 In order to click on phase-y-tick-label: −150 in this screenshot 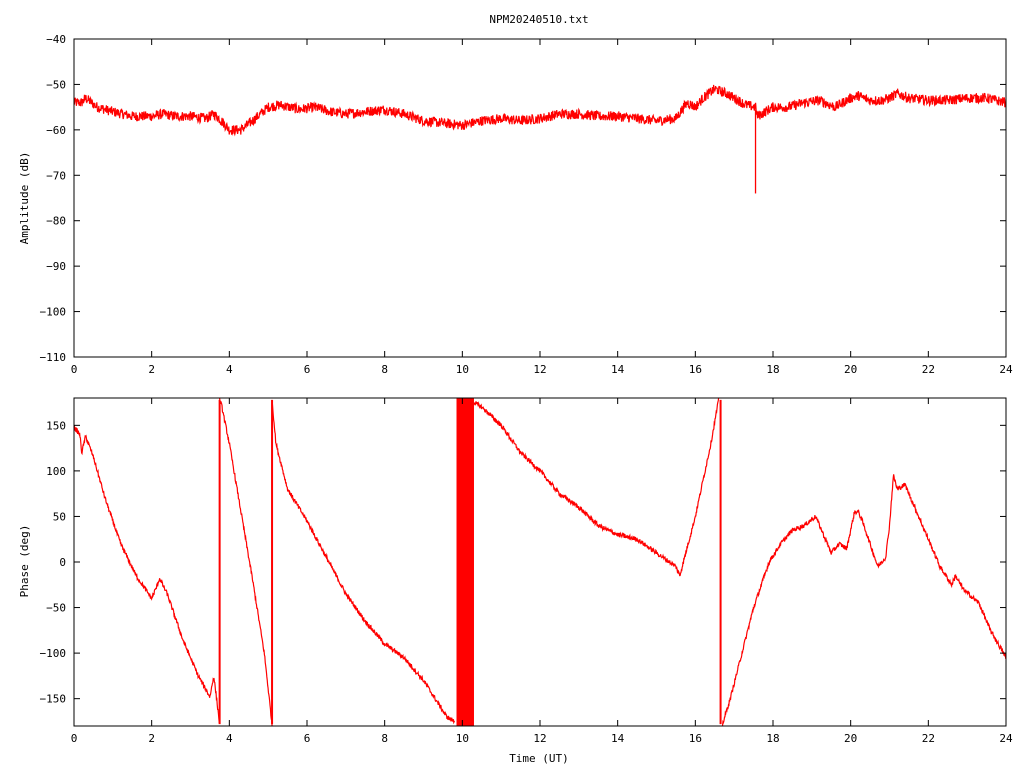, I will do `click(53, 699)`.